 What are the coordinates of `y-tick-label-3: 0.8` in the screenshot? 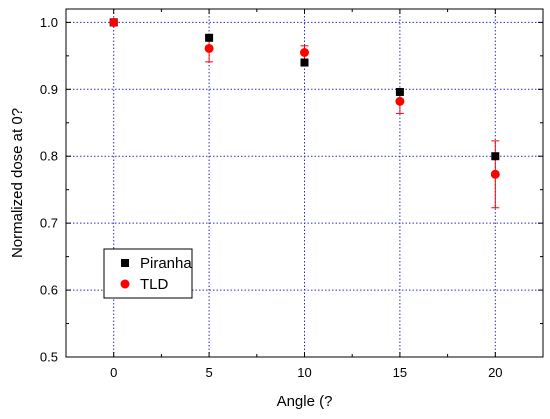 It's located at (49, 156).